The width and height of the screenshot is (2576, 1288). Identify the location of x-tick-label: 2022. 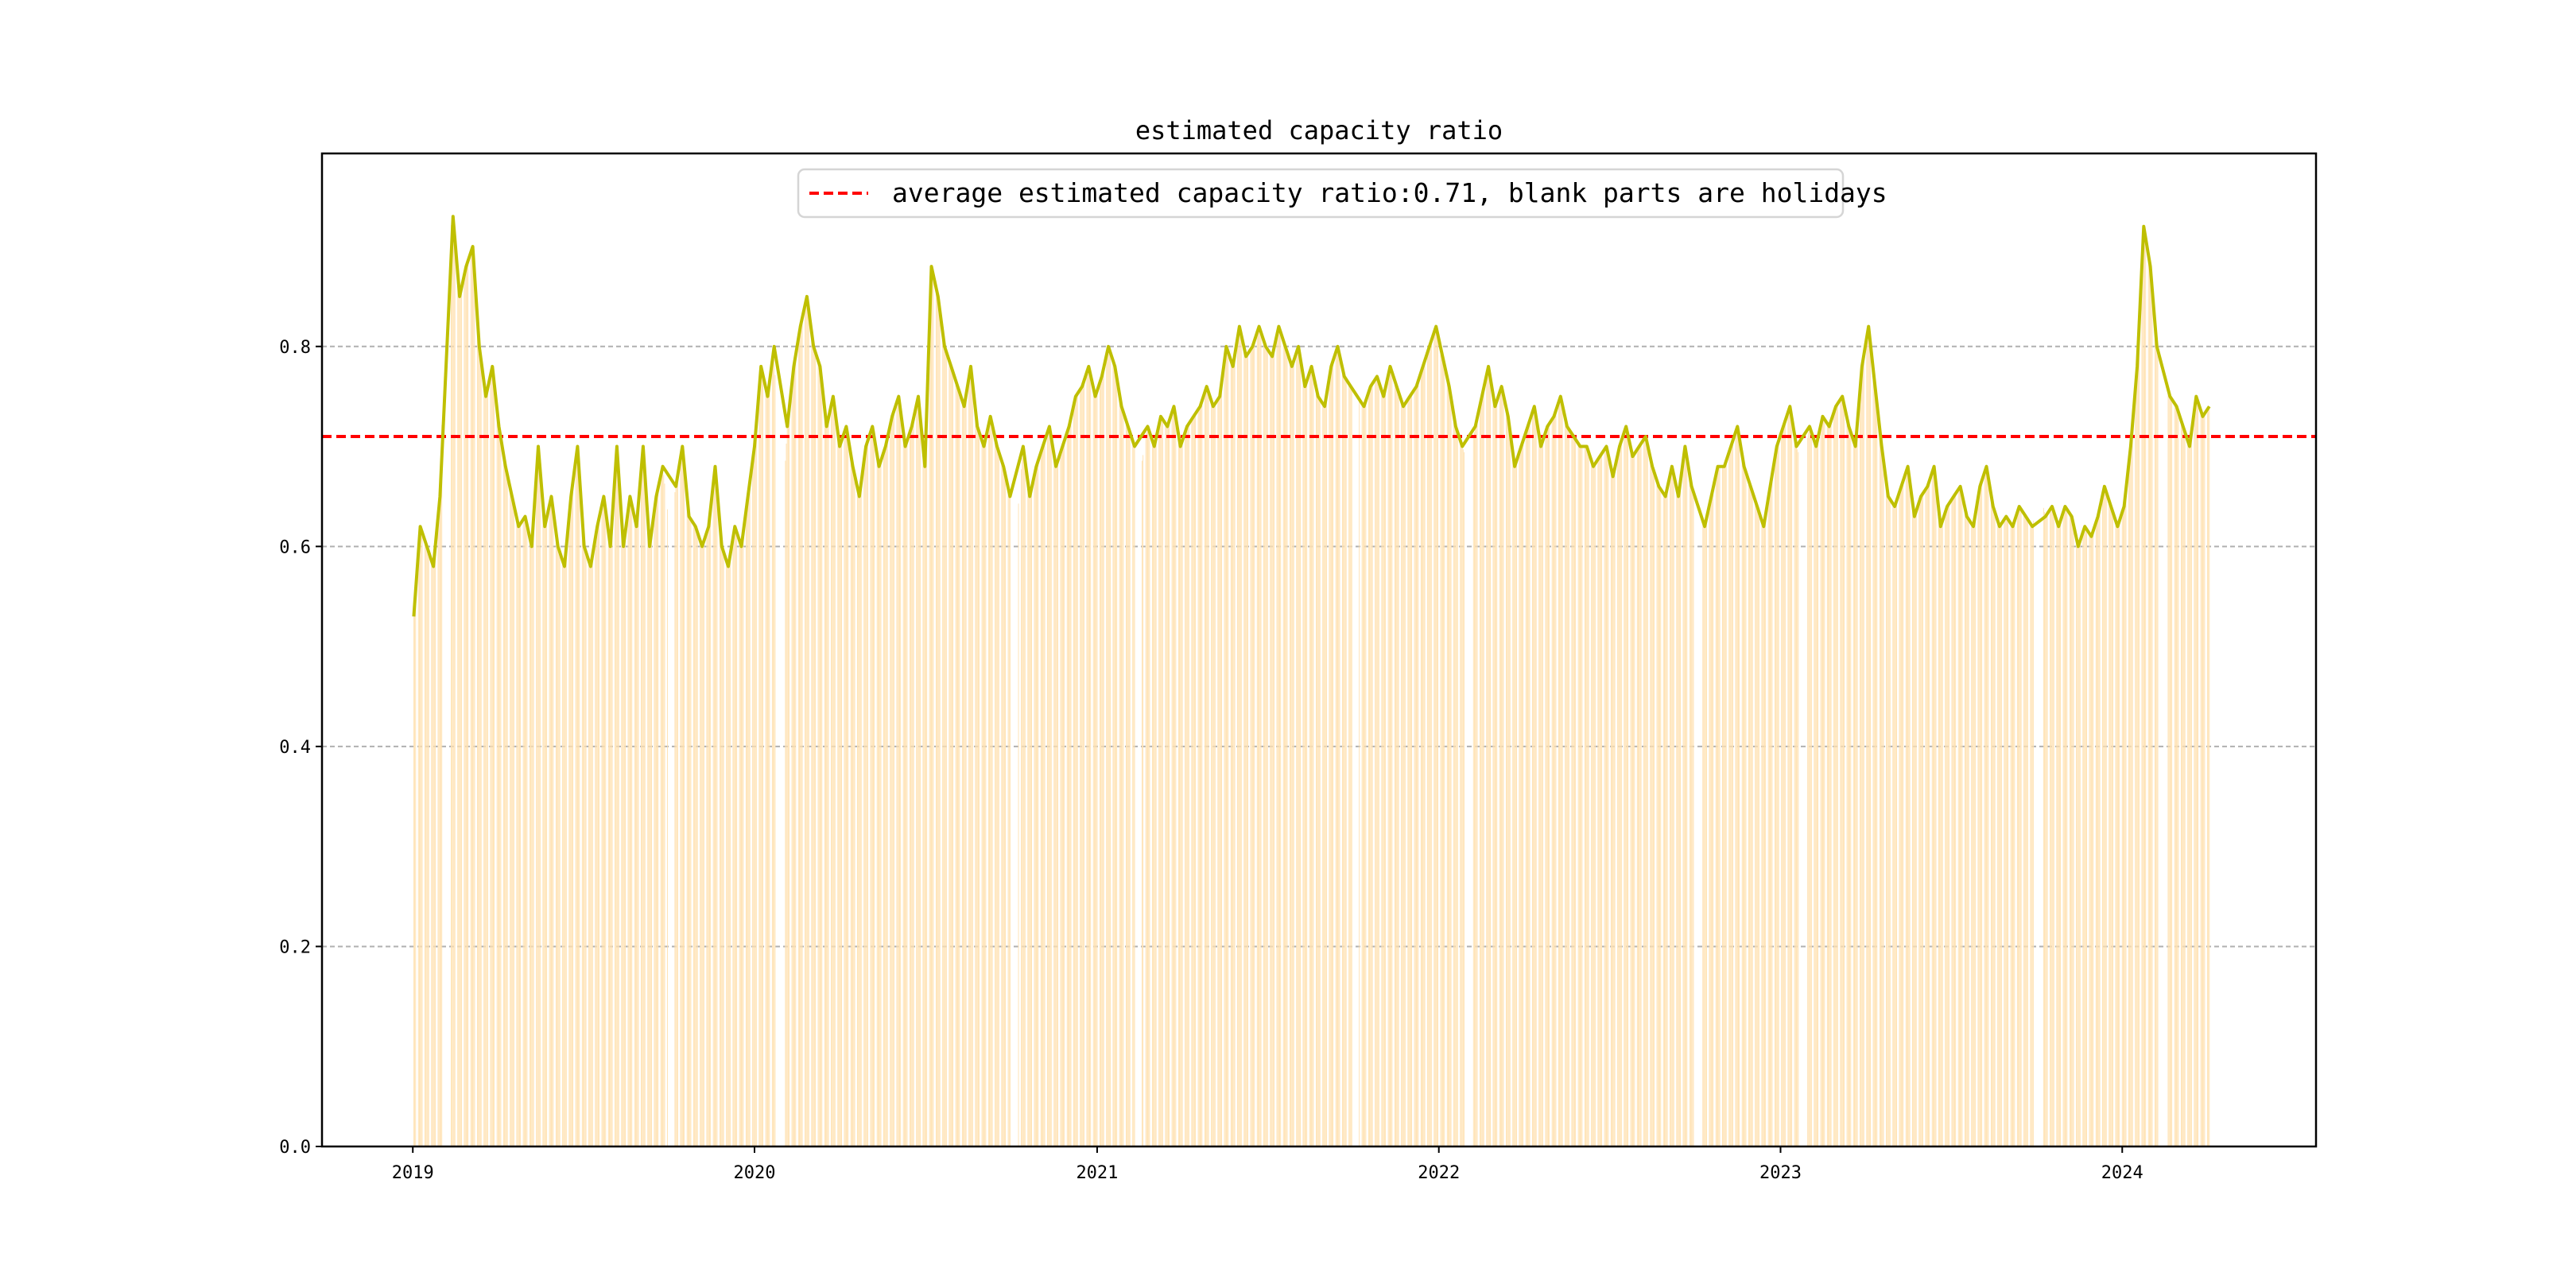
(1439, 1173).